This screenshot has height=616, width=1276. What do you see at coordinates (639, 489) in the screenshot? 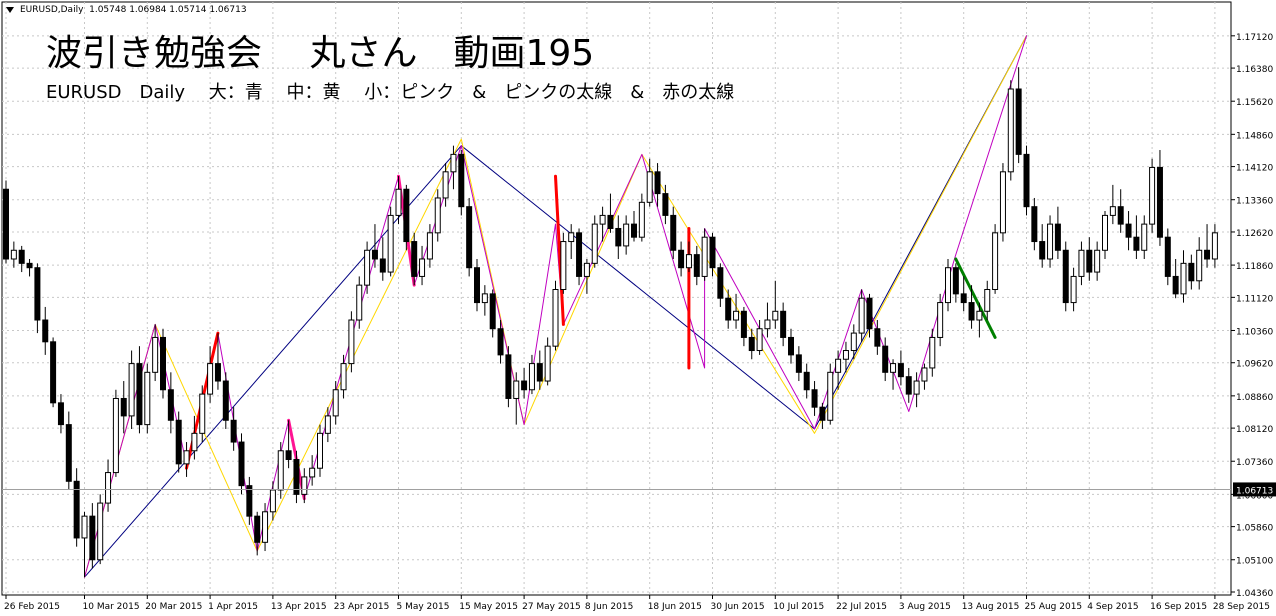
I see `current-price-tag: 1.06713` at bounding box center [639, 489].